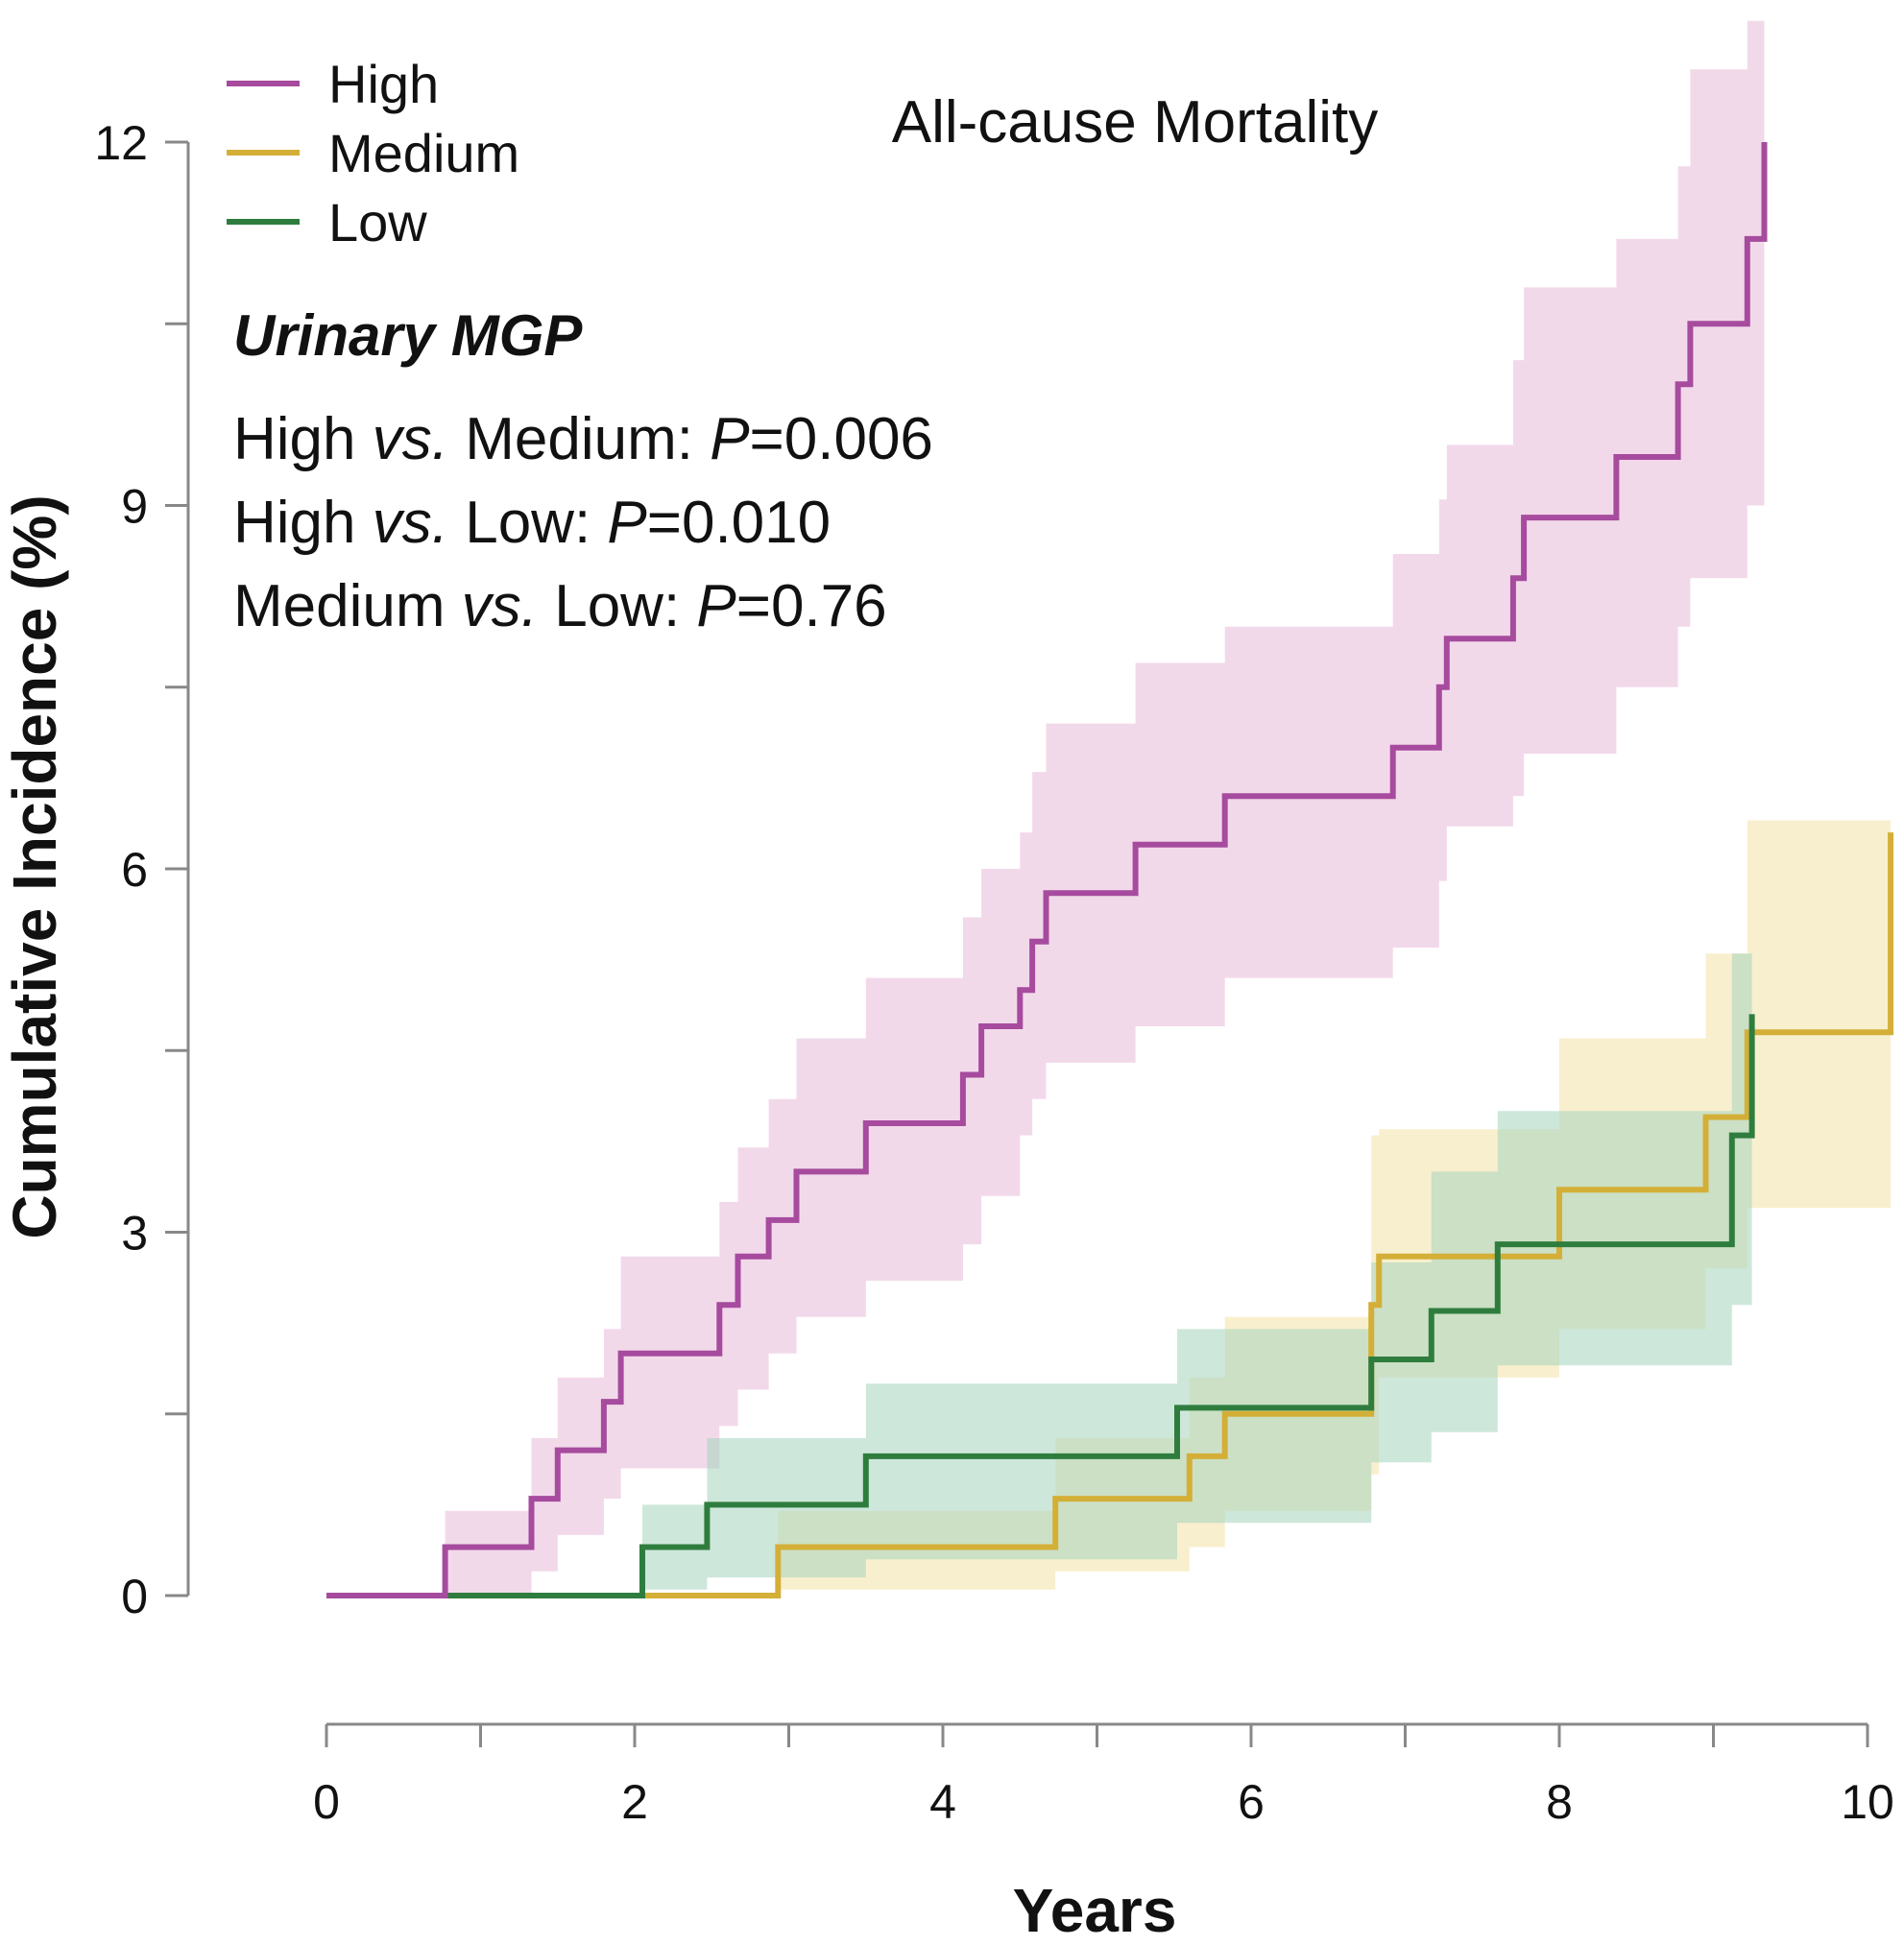 The height and width of the screenshot is (1946, 1904). What do you see at coordinates (729, 439) in the screenshot?
I see `stat-1-p: P` at bounding box center [729, 439].